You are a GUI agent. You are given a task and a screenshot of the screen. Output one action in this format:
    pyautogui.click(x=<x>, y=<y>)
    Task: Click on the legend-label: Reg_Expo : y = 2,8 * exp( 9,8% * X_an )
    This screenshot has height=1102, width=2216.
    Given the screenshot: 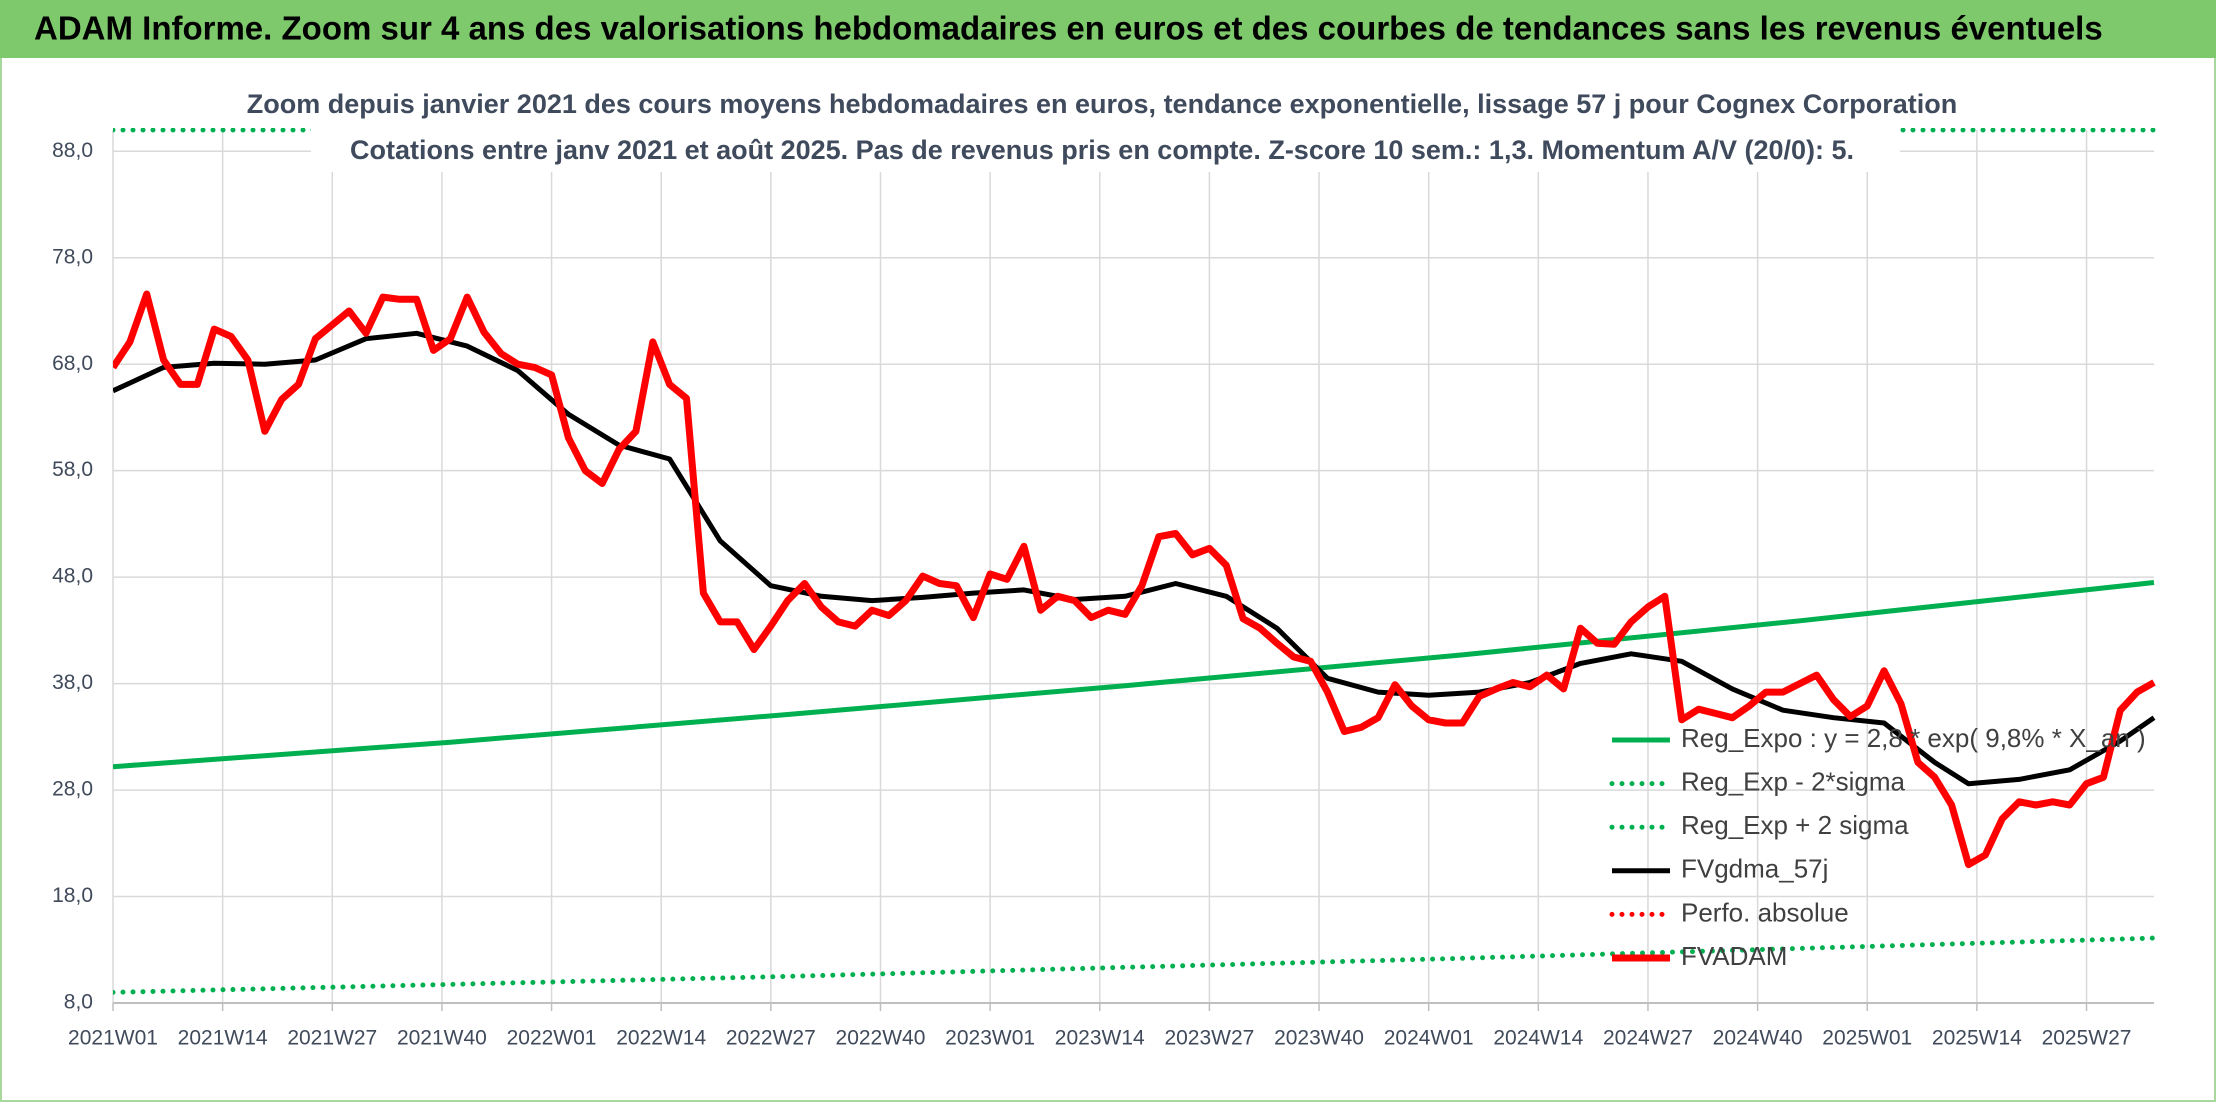 What is the action you would take?
    pyautogui.click(x=1913, y=738)
    